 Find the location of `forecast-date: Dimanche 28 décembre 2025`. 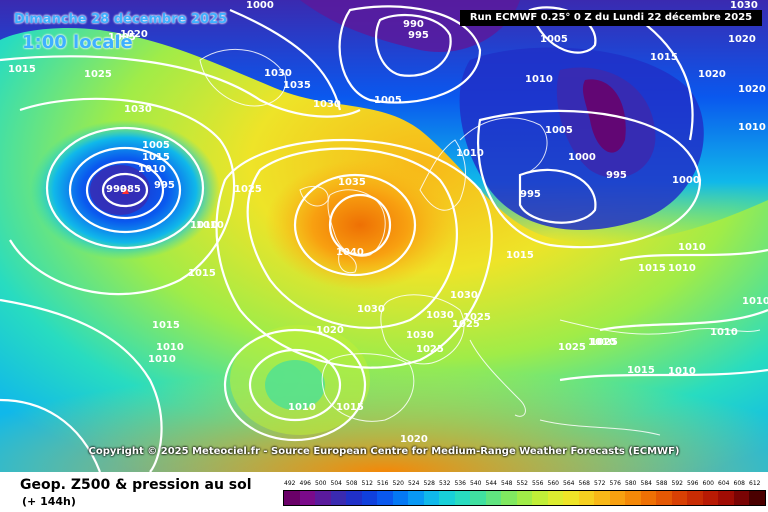

forecast-date: Dimanche 28 décembre 2025 is located at coordinates (121, 19).